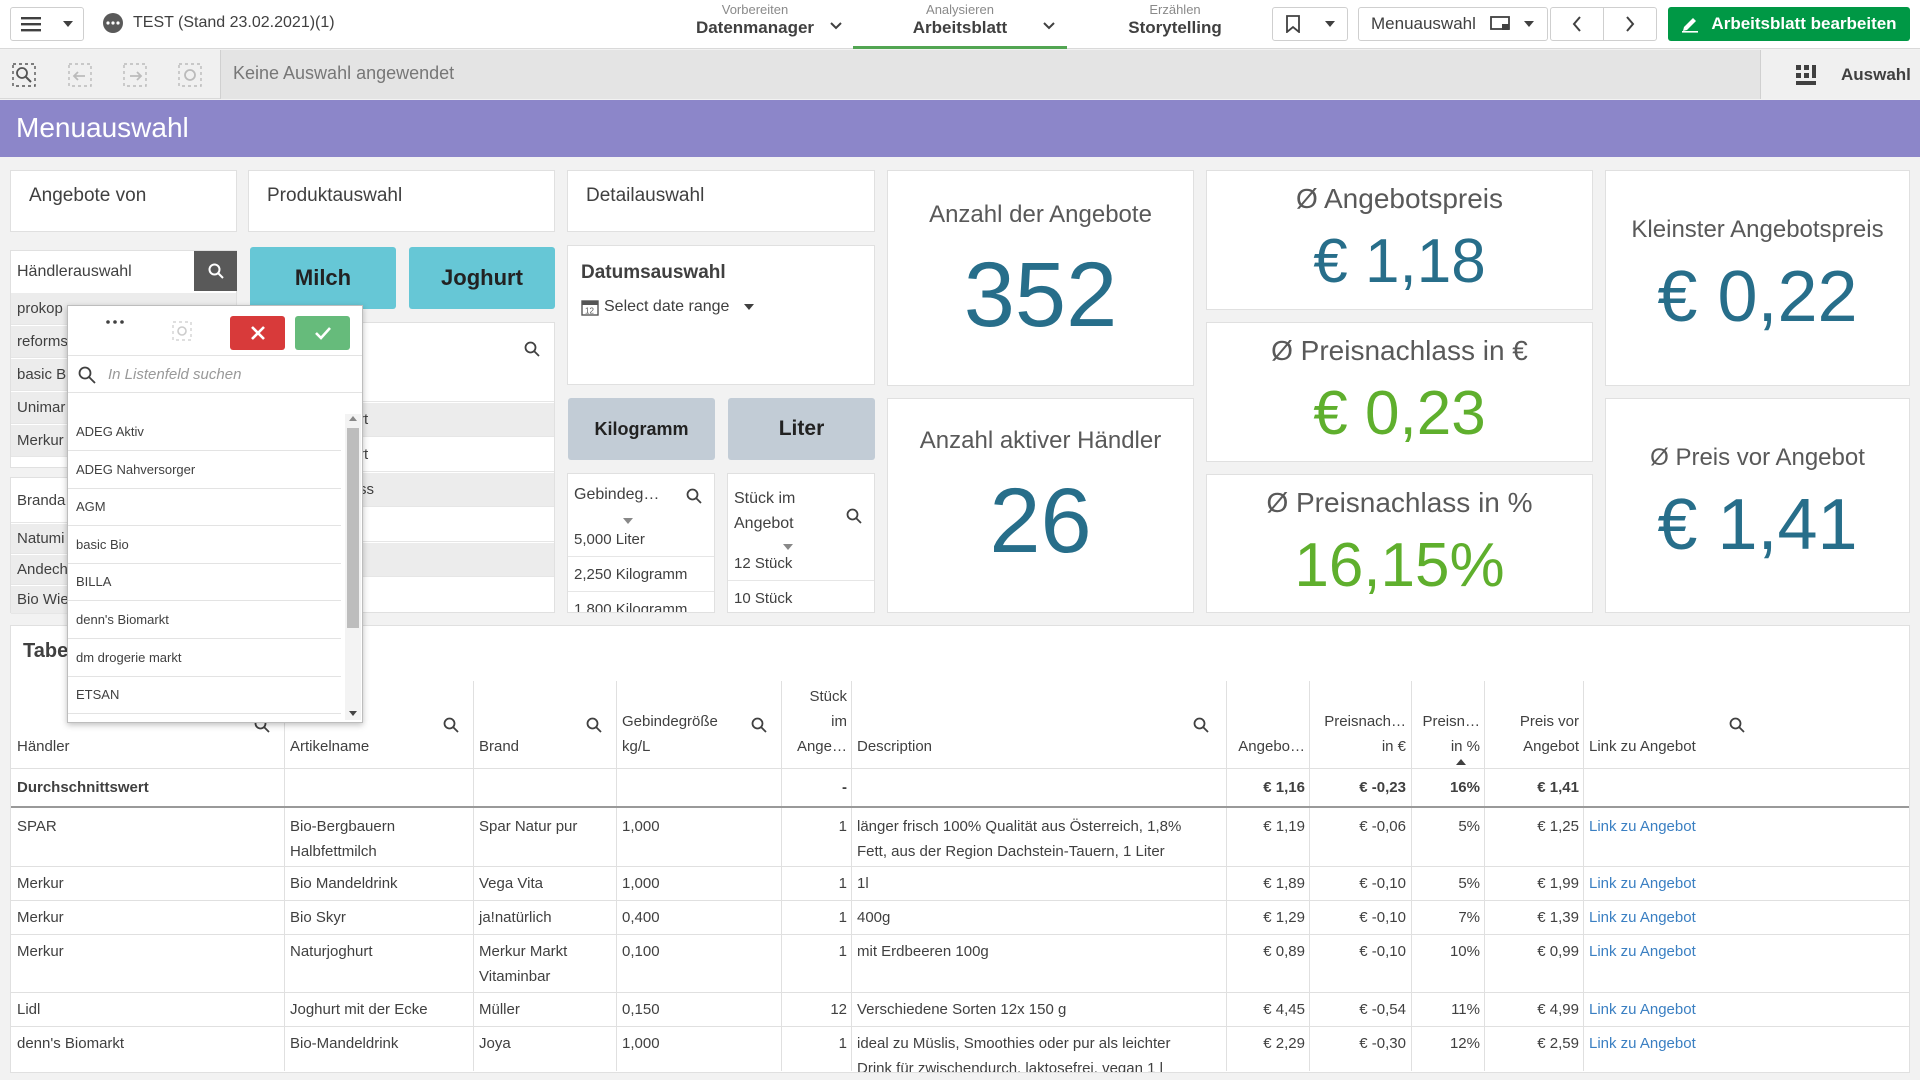 This screenshot has width=1920, height=1080. I want to click on table-cell: € 1,25, so click(1558, 826).